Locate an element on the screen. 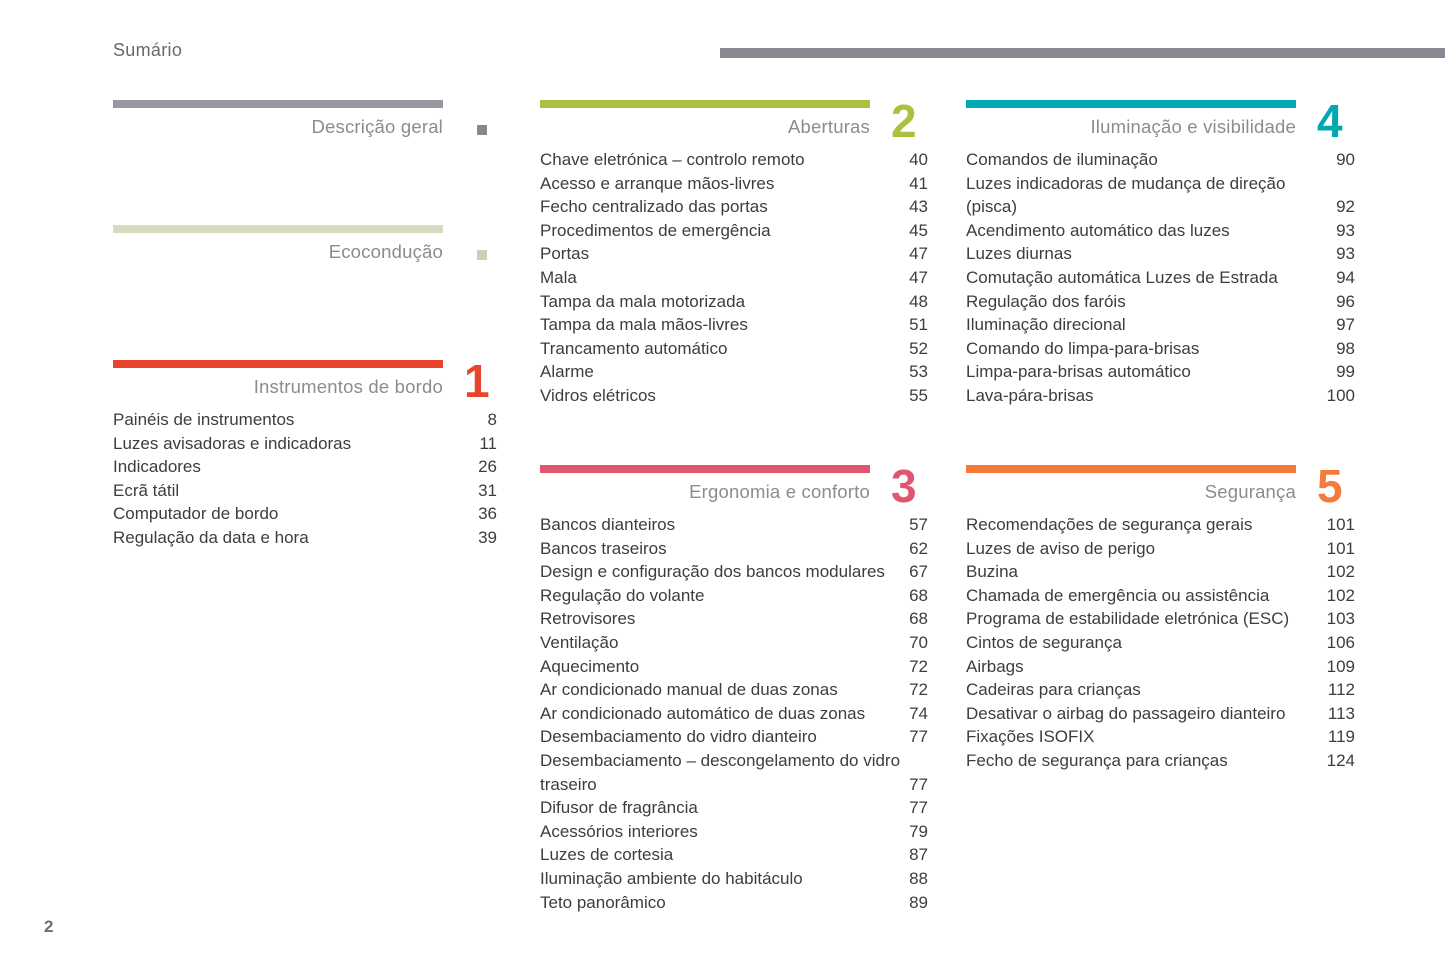  toc-entry: Acesso e arranque mãos-livres 41 is located at coordinates (734, 184).